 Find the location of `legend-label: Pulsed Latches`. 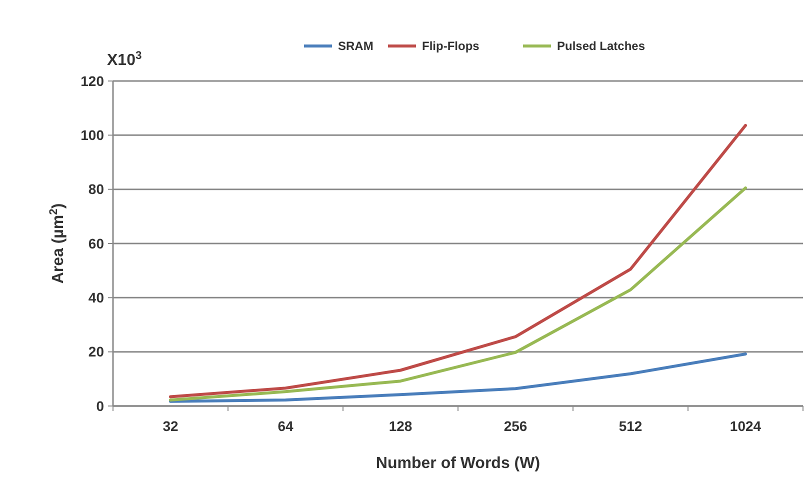

legend-label: Pulsed Latches is located at coordinates (601, 46).